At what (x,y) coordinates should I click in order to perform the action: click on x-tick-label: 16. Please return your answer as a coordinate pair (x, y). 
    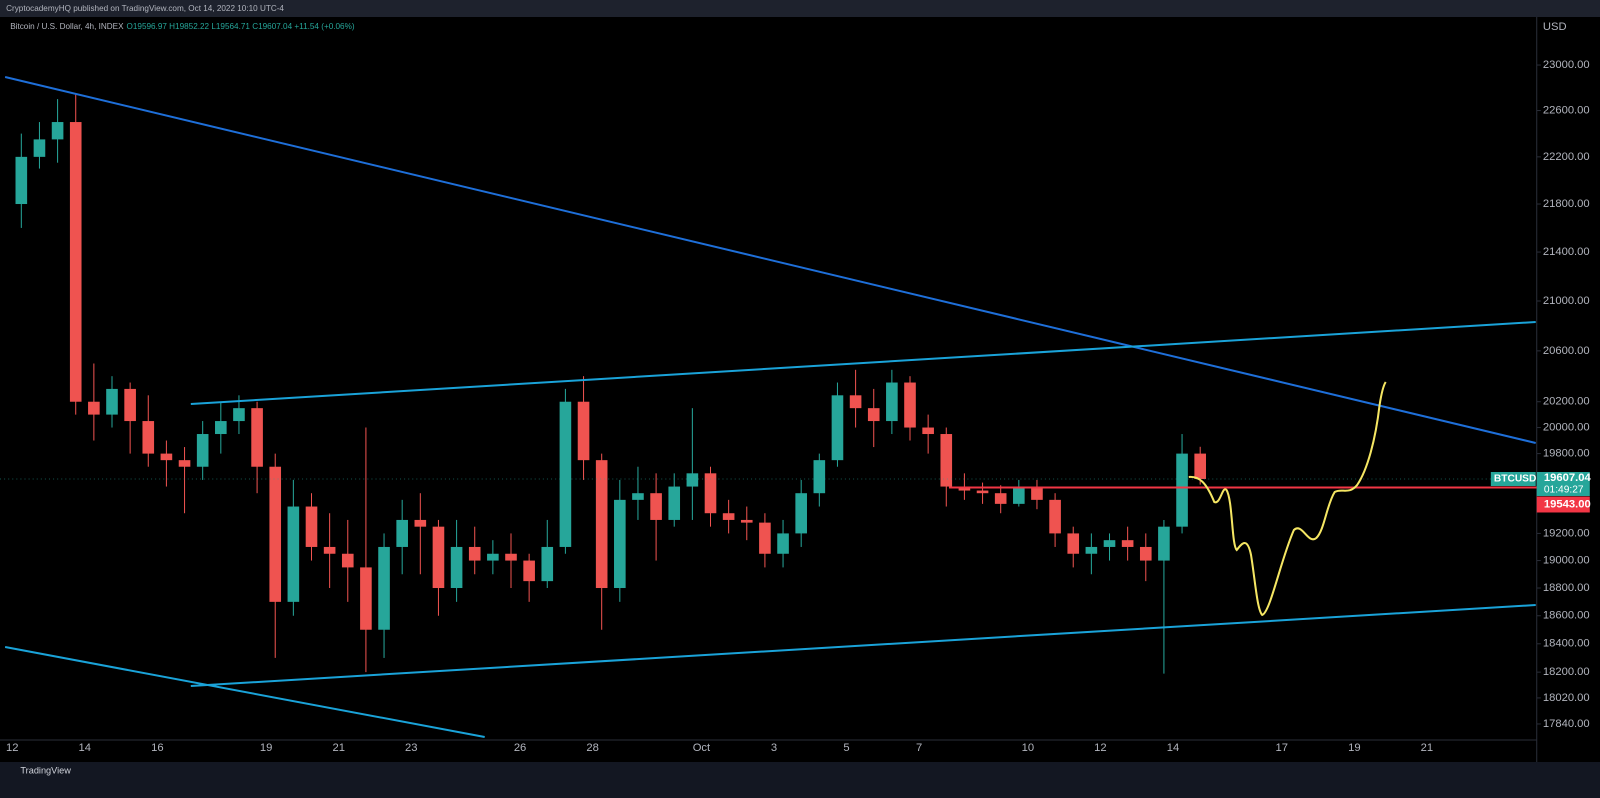
    Looking at the image, I should click on (157, 748).